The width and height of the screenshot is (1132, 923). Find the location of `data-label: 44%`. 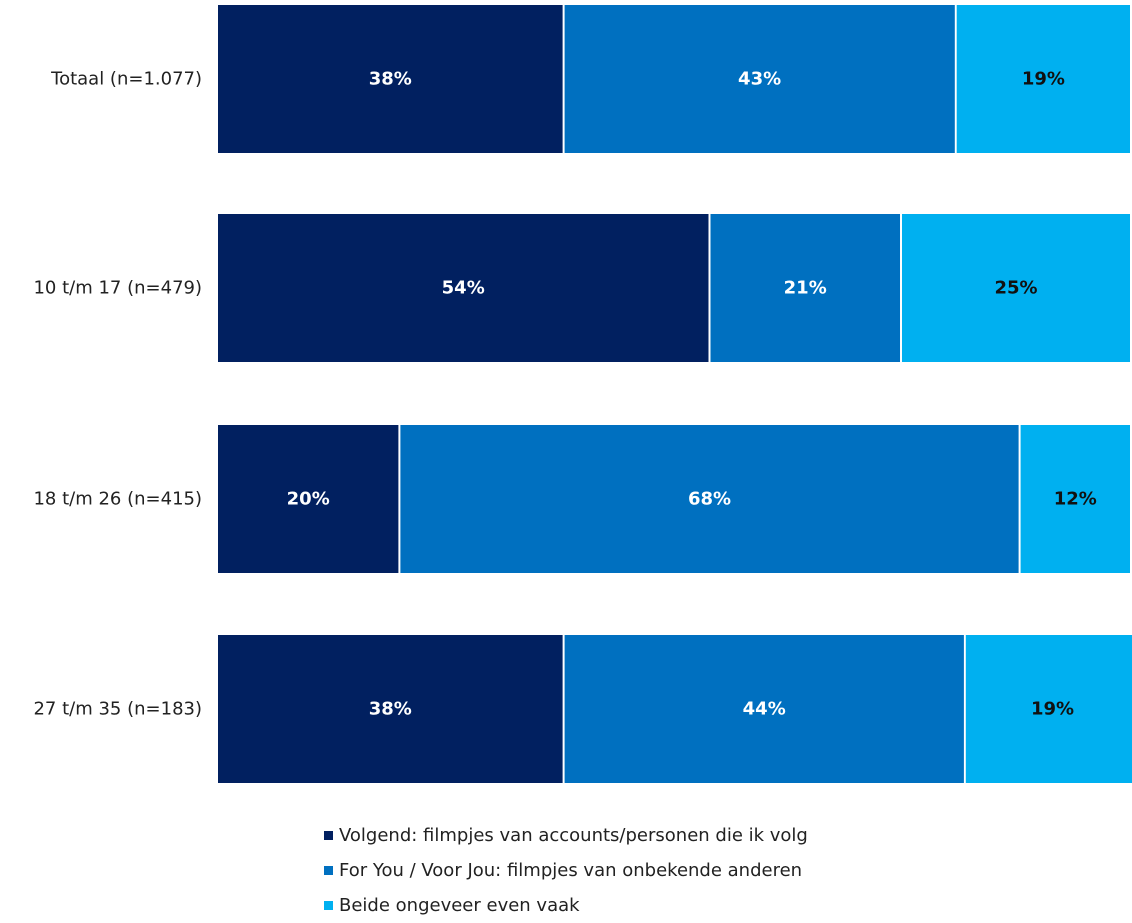

data-label: 44% is located at coordinates (764, 709).